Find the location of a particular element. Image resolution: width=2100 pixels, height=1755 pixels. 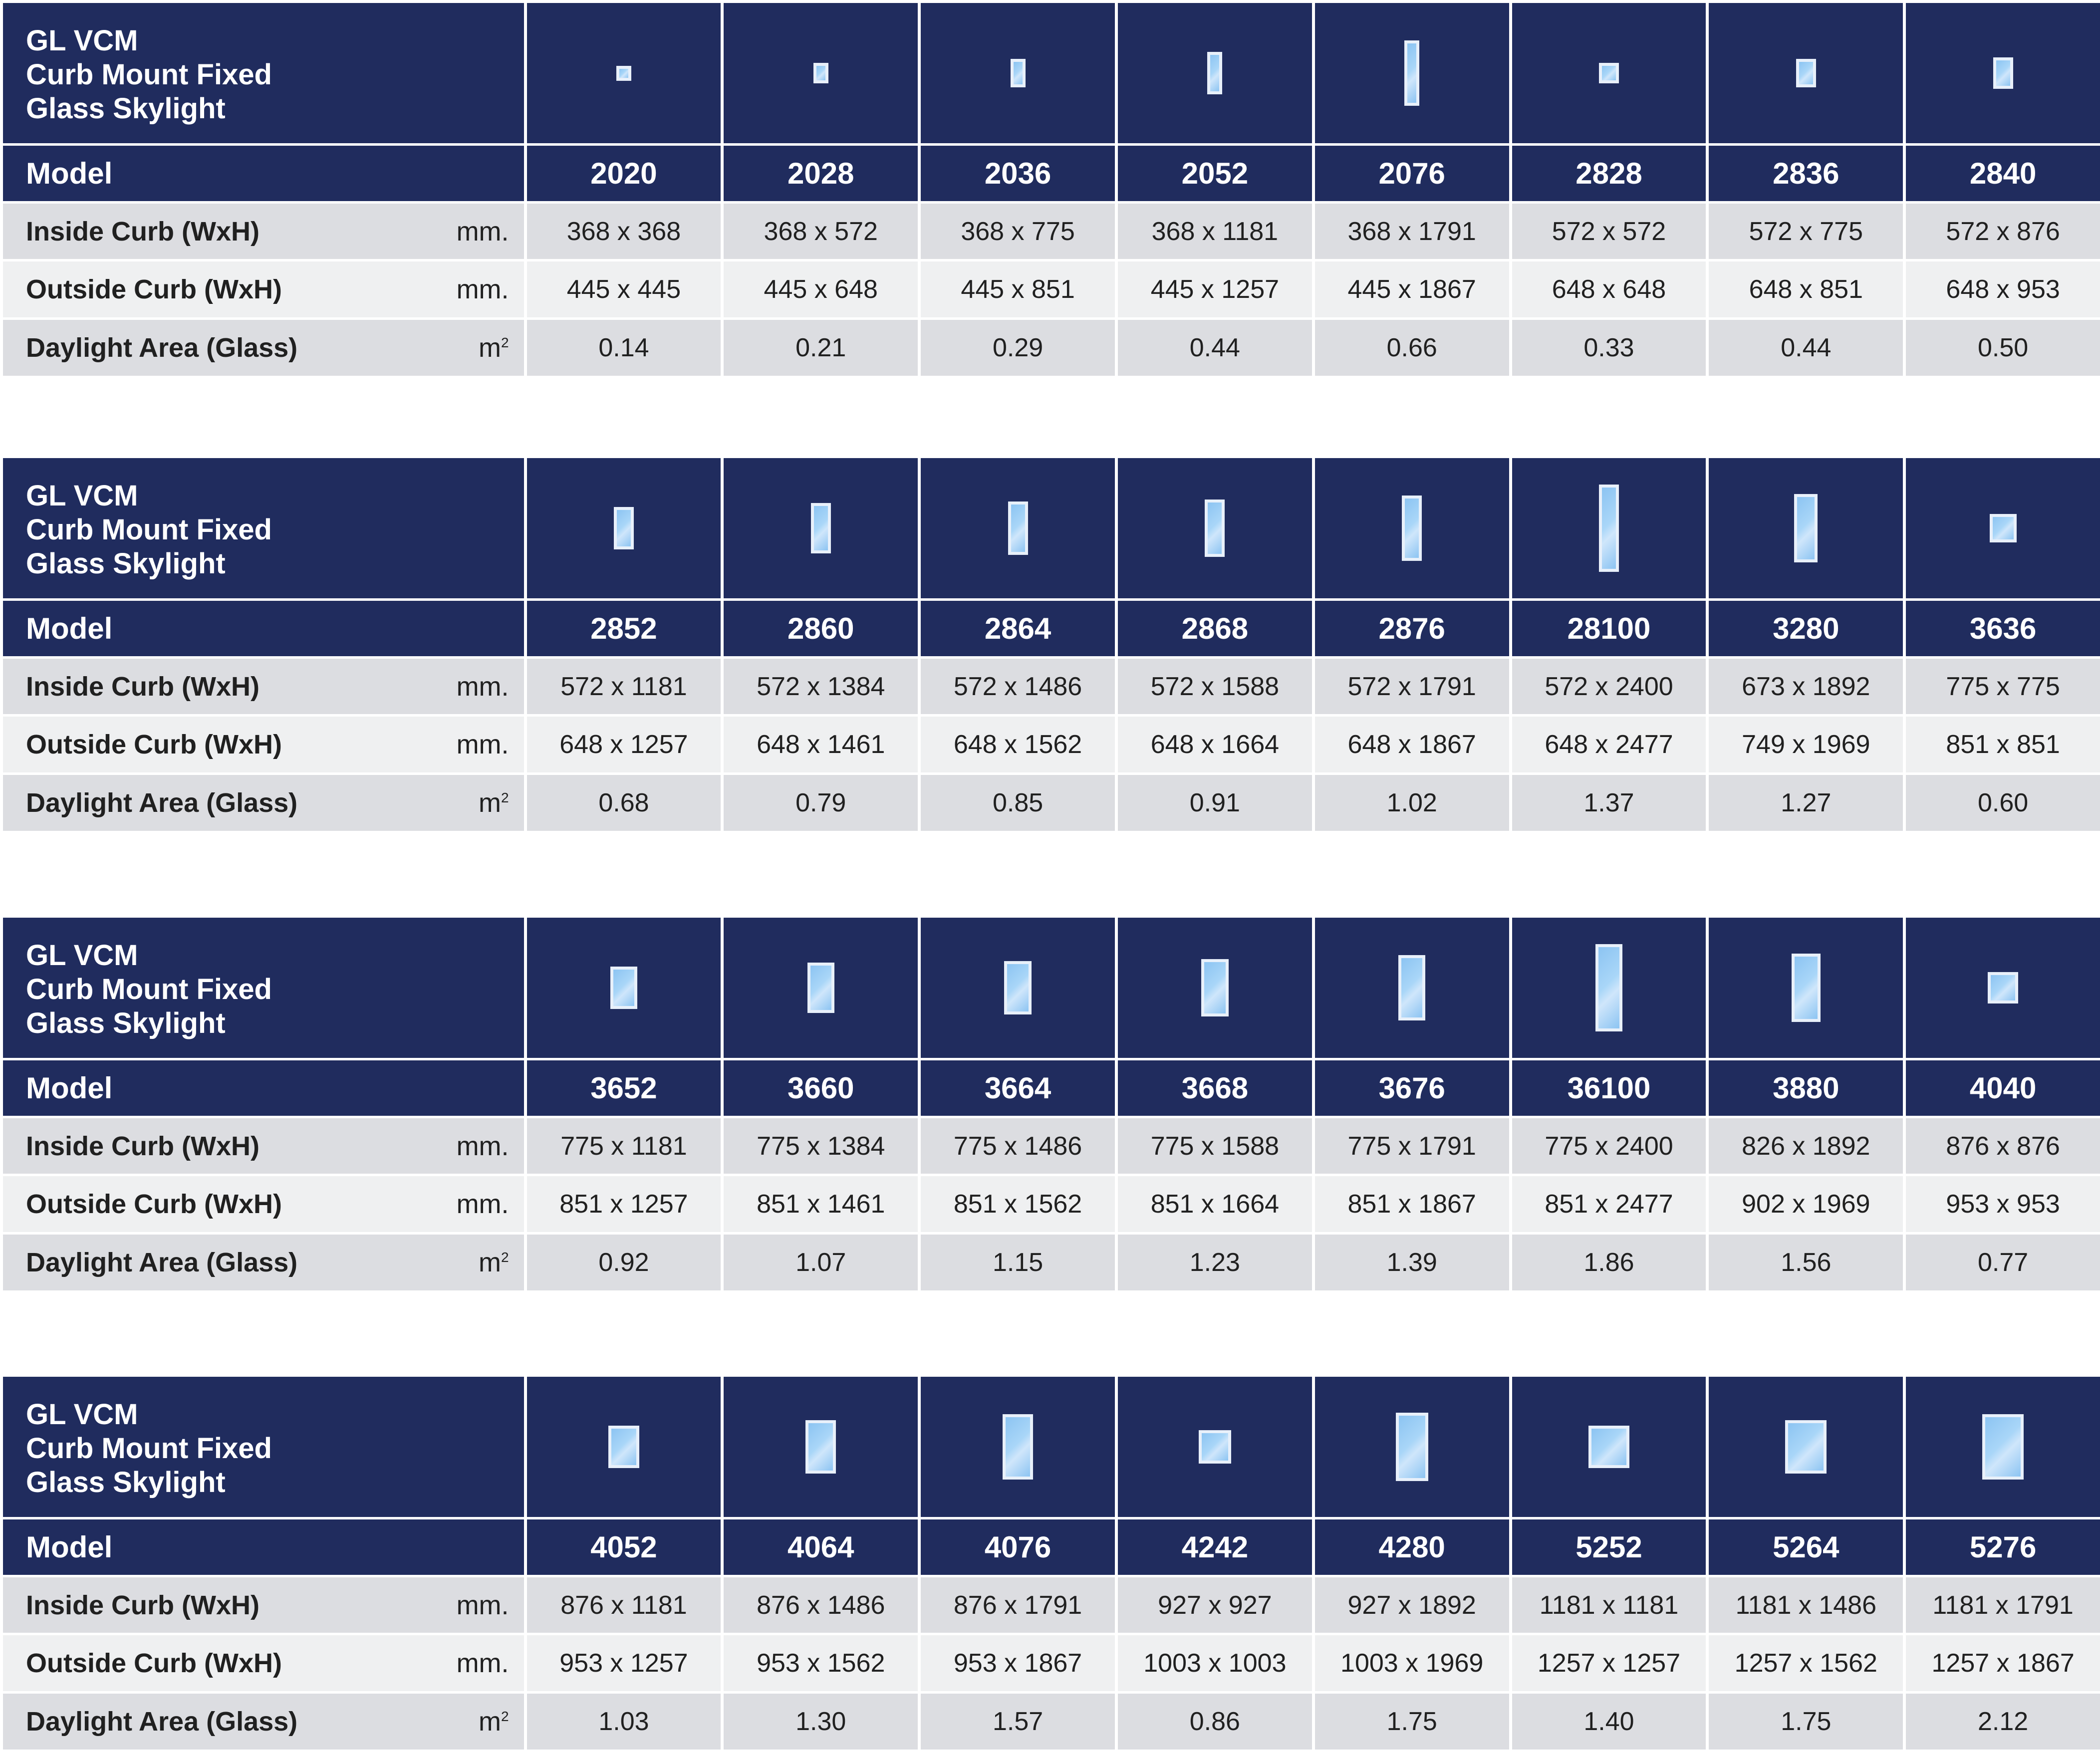

model-number: 3676 is located at coordinates (1411, 1088).